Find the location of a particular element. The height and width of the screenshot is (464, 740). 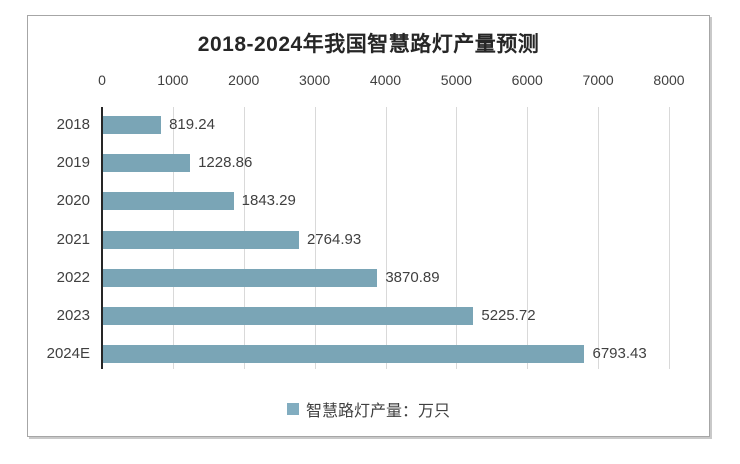

legend-series-label: 智慧路灯产量：万只 is located at coordinates (377, 411).